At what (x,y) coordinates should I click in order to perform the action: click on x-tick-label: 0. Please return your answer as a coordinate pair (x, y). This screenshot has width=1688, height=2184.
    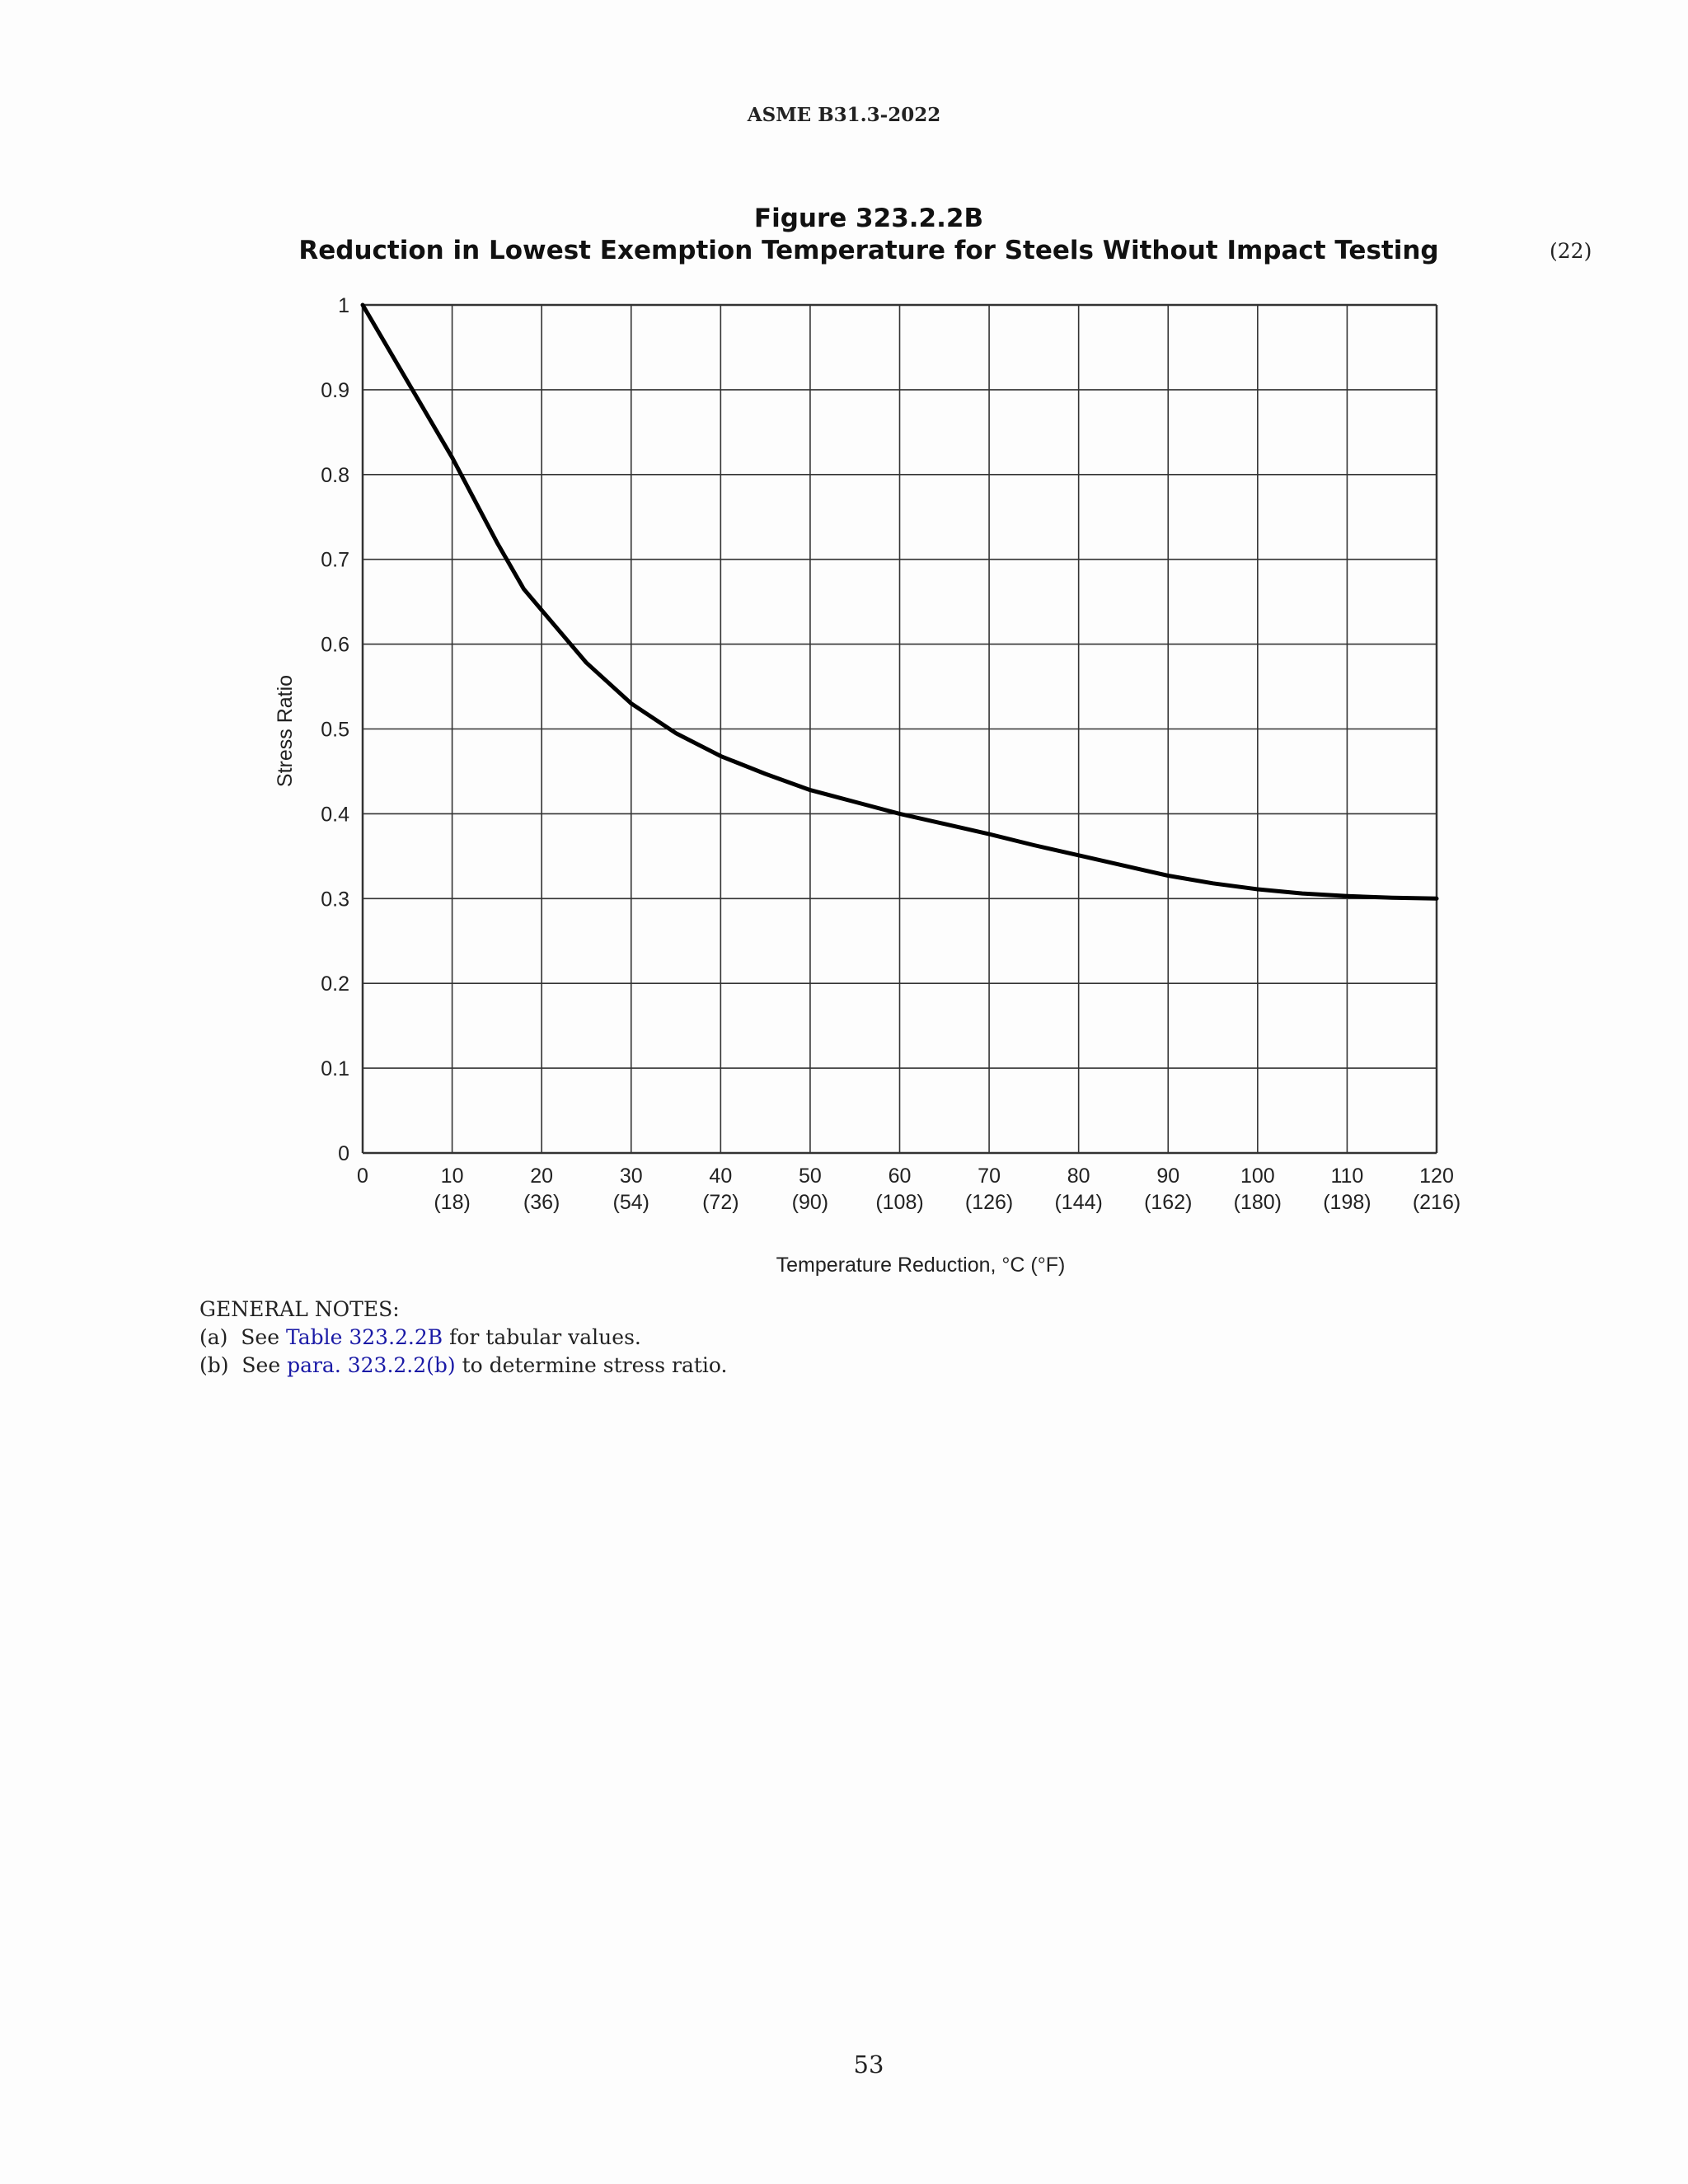
    Looking at the image, I should click on (362, 1176).